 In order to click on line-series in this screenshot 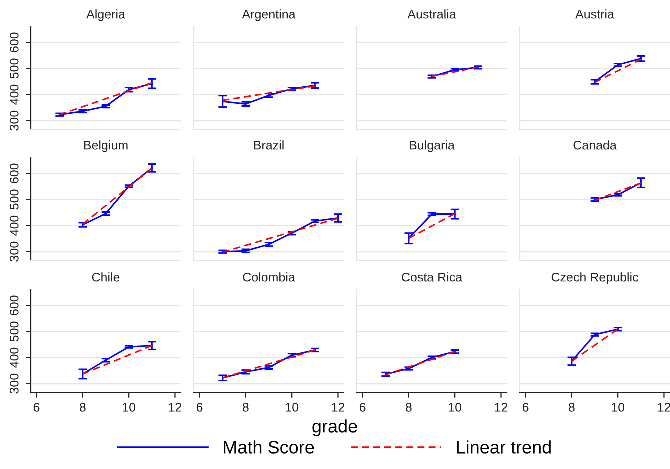, I will do `click(117, 360)`.